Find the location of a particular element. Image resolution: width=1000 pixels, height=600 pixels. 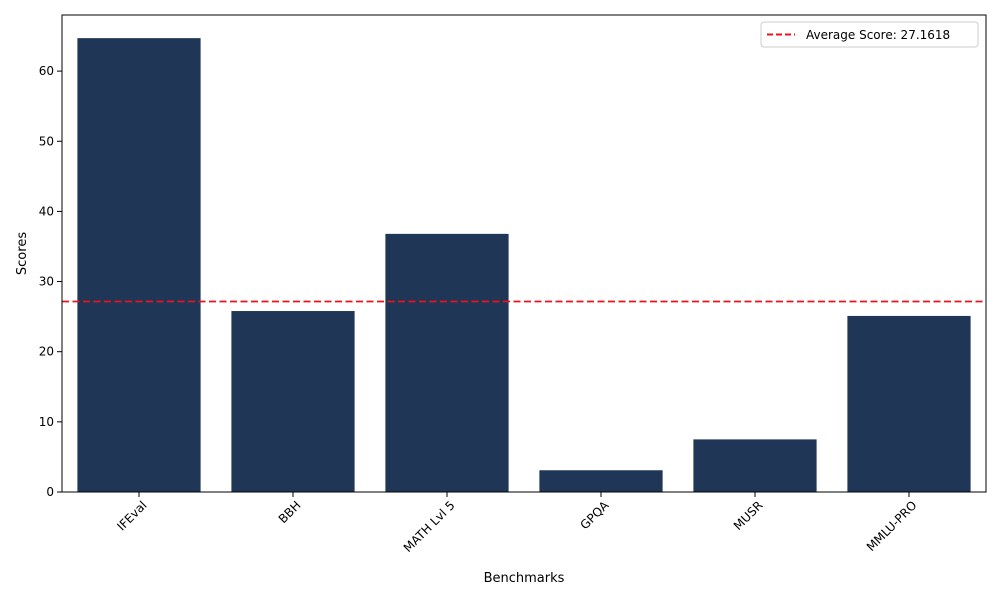

x-axis: IFEval BBH MATH Lvl 5 GPQA MUSR MMLU-PRO is located at coordinates (517, 523).